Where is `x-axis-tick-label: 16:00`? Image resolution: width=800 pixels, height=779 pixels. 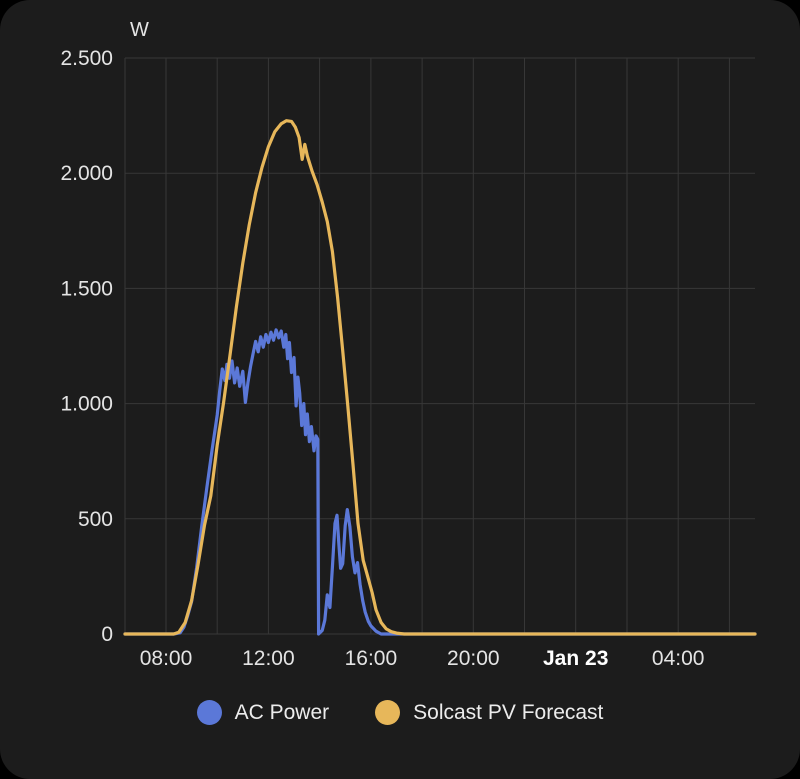 x-axis-tick-label: 16:00 is located at coordinates (371, 658).